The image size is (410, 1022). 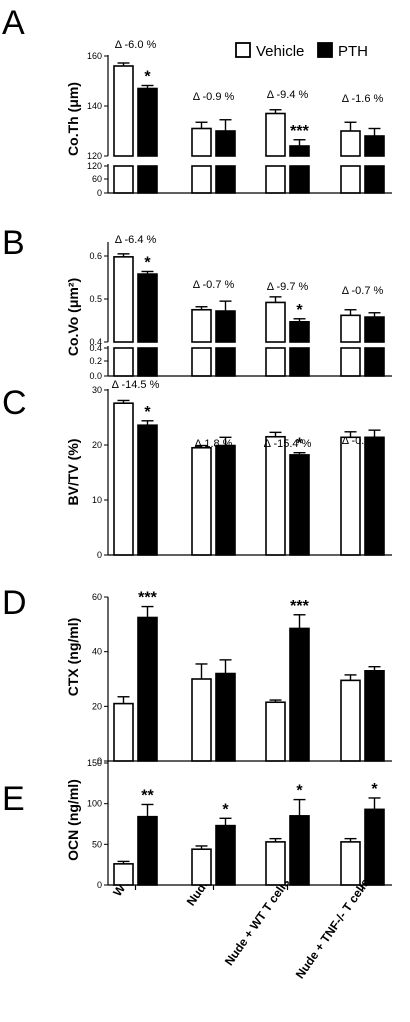 What do you see at coordinates (95, 299) in the screenshot?
I see `y-tick-label-high-b-1: 0.5` at bounding box center [95, 299].